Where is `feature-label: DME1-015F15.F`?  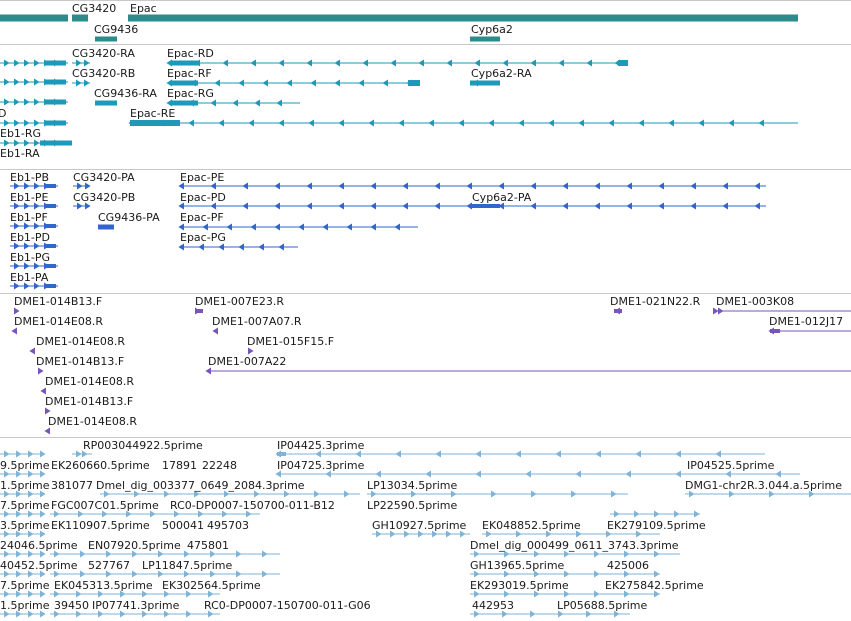 feature-label: DME1-015F15.F is located at coordinates (291, 341).